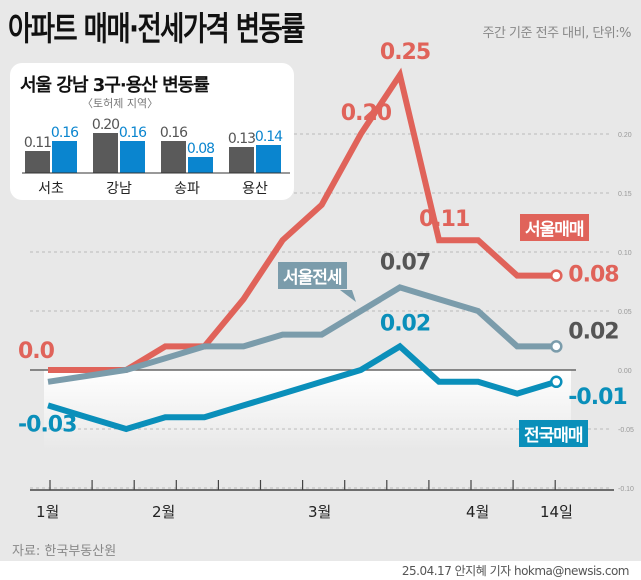 This screenshot has height=580, width=641. What do you see at coordinates (105, 125) in the screenshot?
I see `bar-label: 0.20` at bounding box center [105, 125].